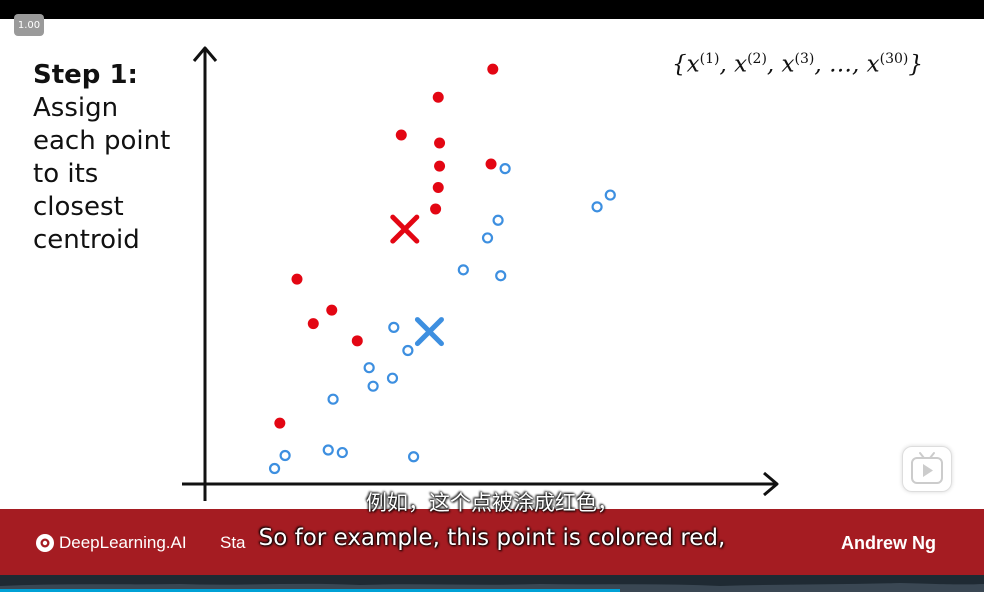 The height and width of the screenshot is (592, 984). I want to click on subtitle-chinese: 例如，这个点被涂成红色，, so click(492, 503).